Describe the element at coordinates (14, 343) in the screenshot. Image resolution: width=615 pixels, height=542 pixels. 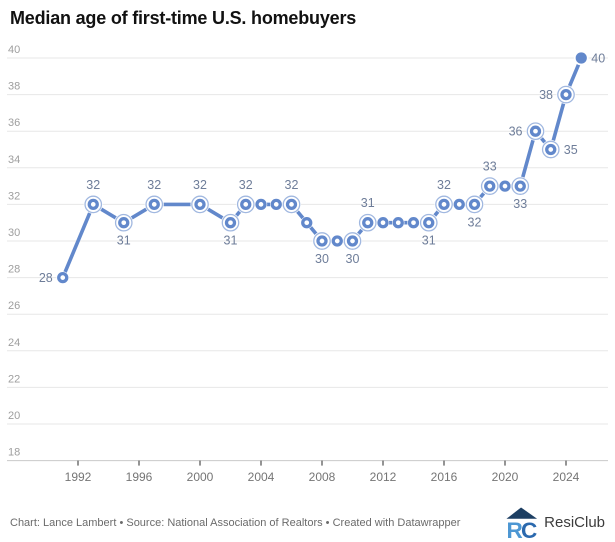
I see `svg-text: 24` at that location.